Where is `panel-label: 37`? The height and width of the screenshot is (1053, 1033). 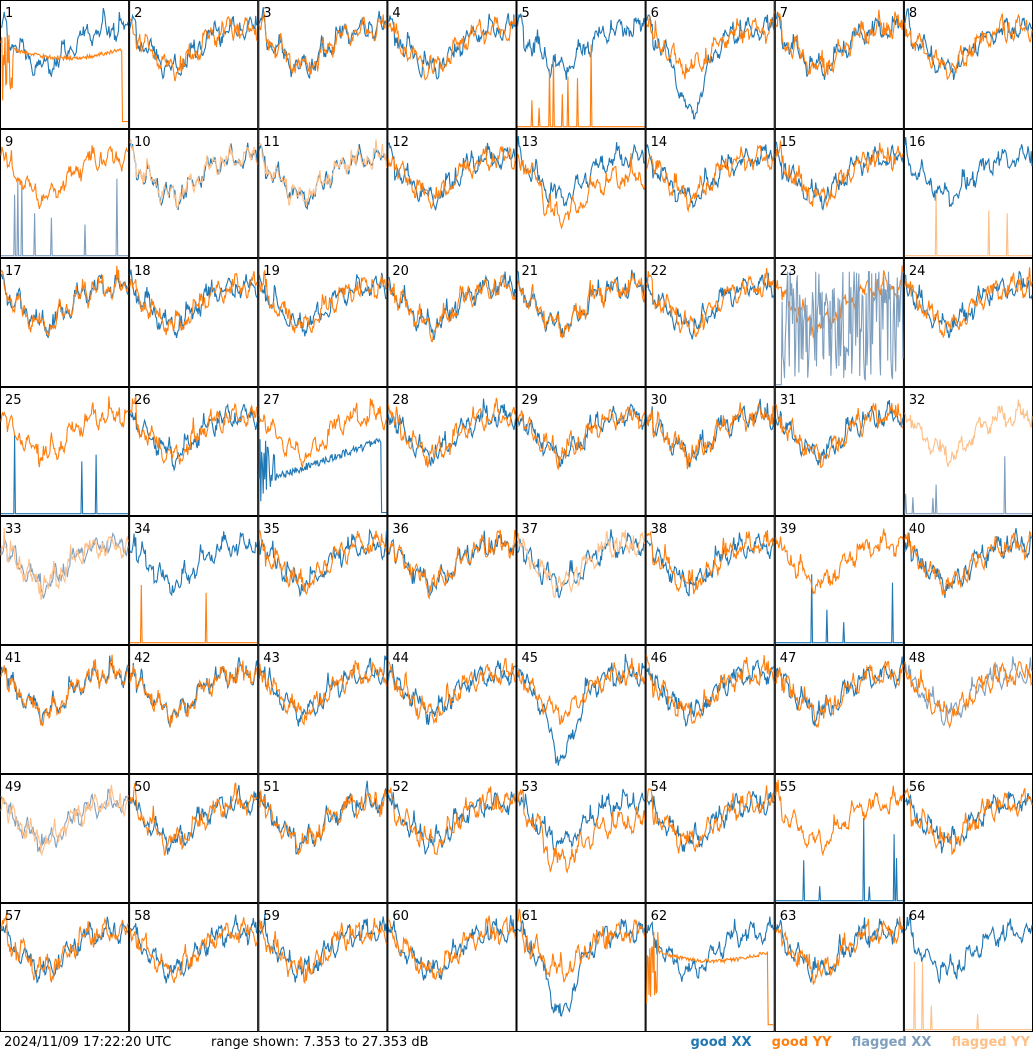
panel-label: 37 is located at coordinates (530, 529).